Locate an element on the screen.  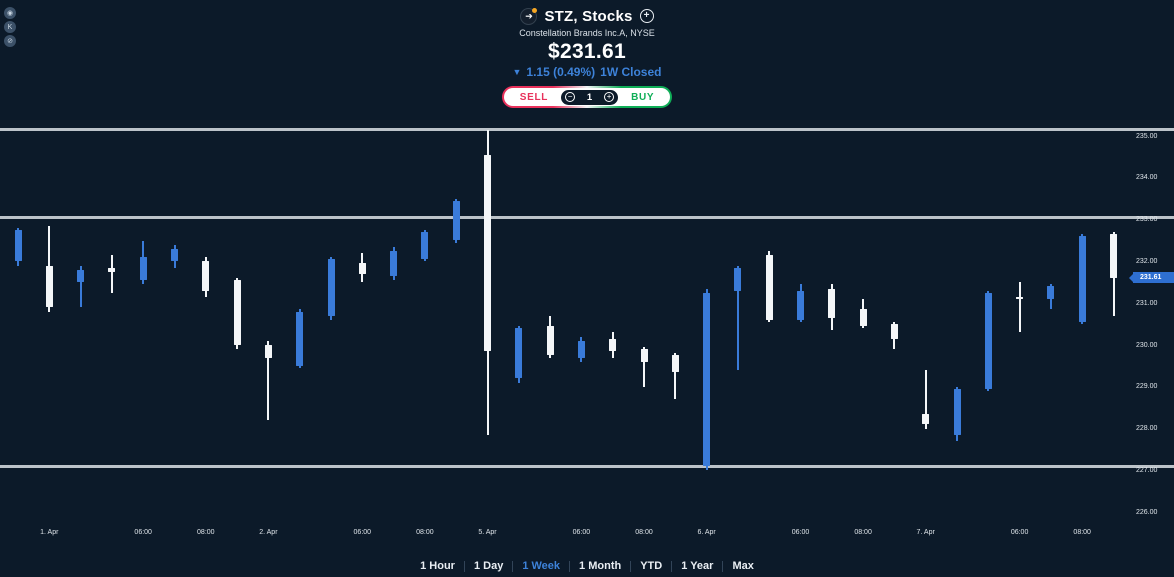
instrument-subtitle: Constellation Brands Inc.A, NYSE is located at coordinates (587, 33).